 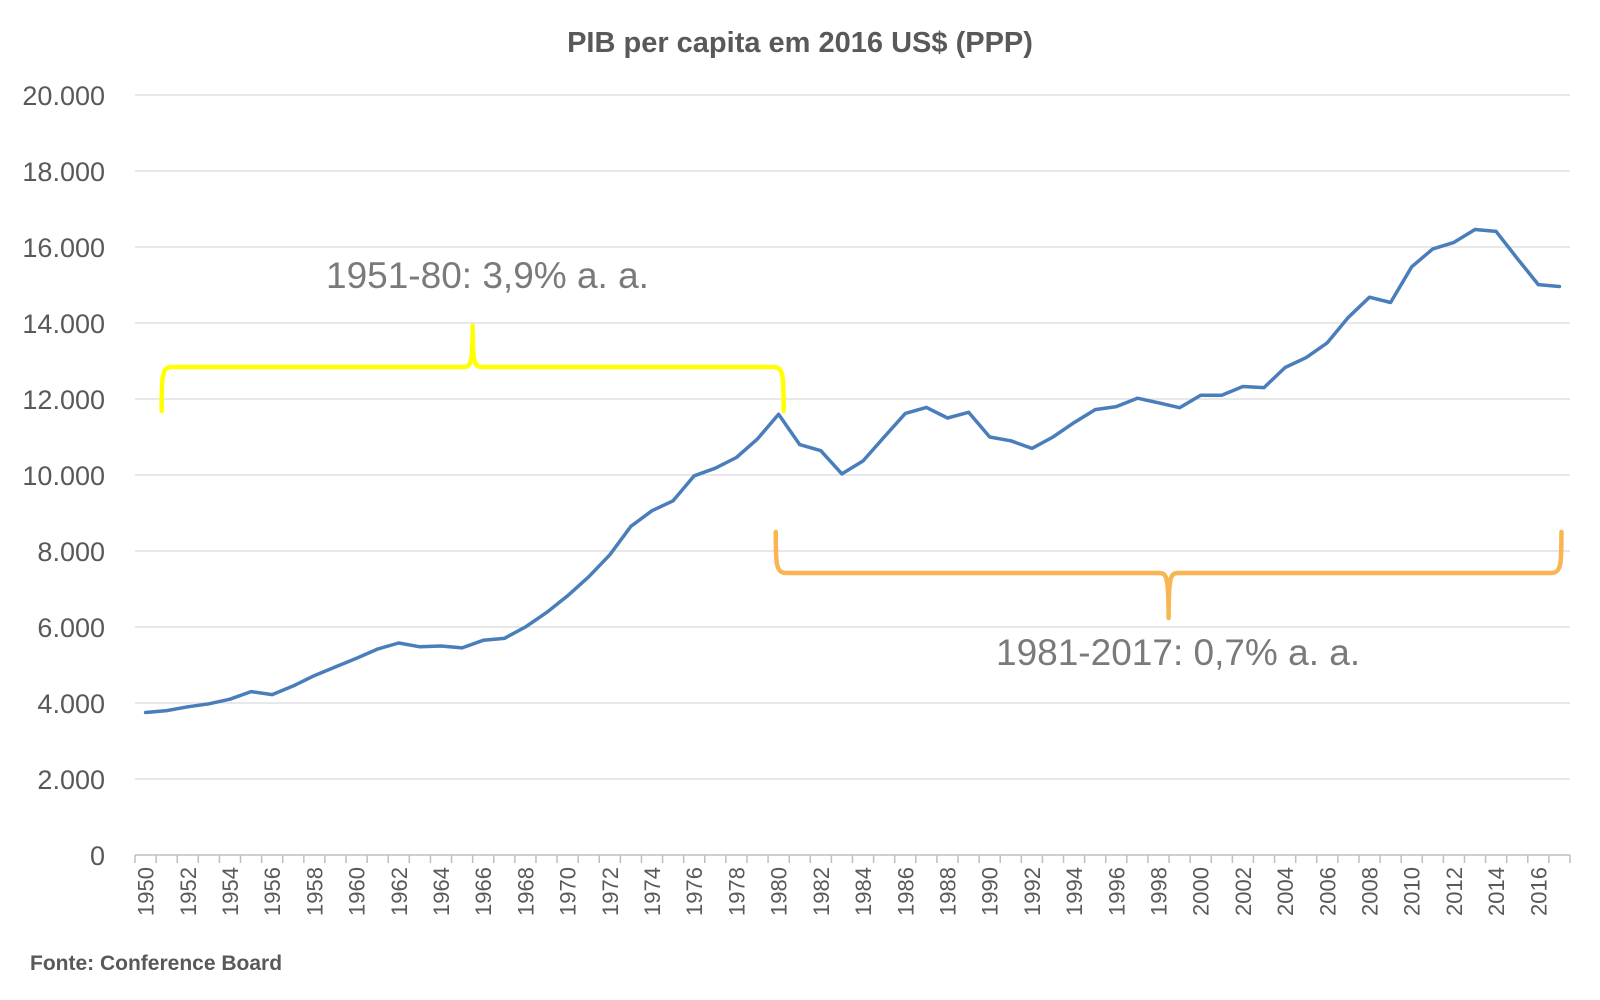 I want to click on y-tick-label: 4.000, so click(x=71, y=704).